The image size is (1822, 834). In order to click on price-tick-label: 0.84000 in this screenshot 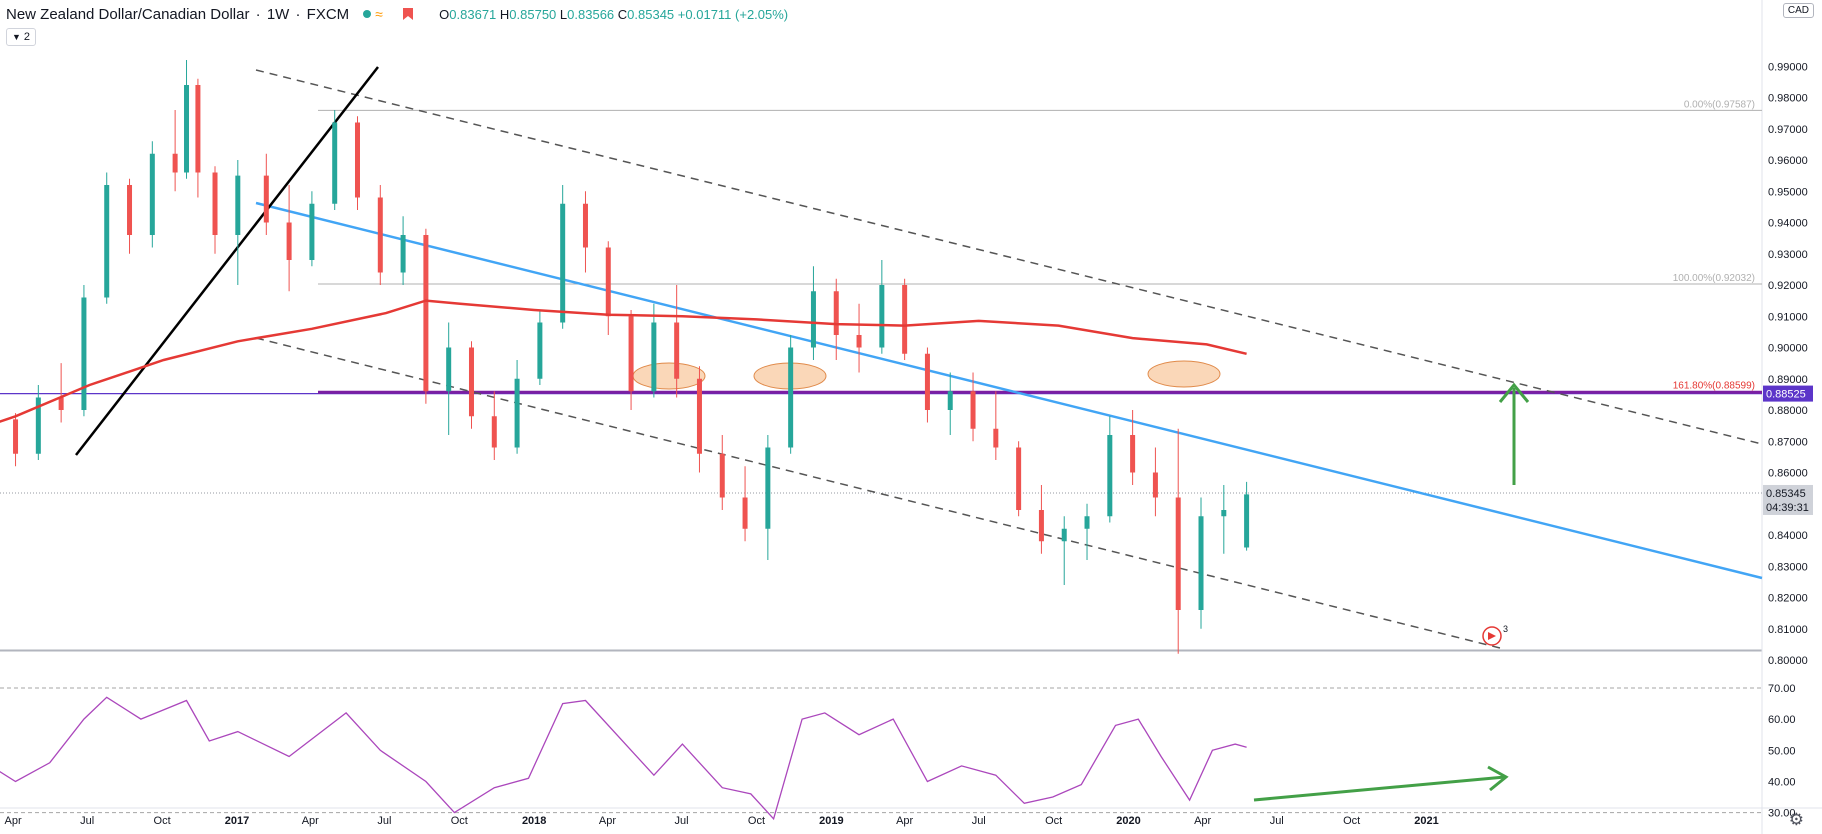, I will do `click(1788, 536)`.